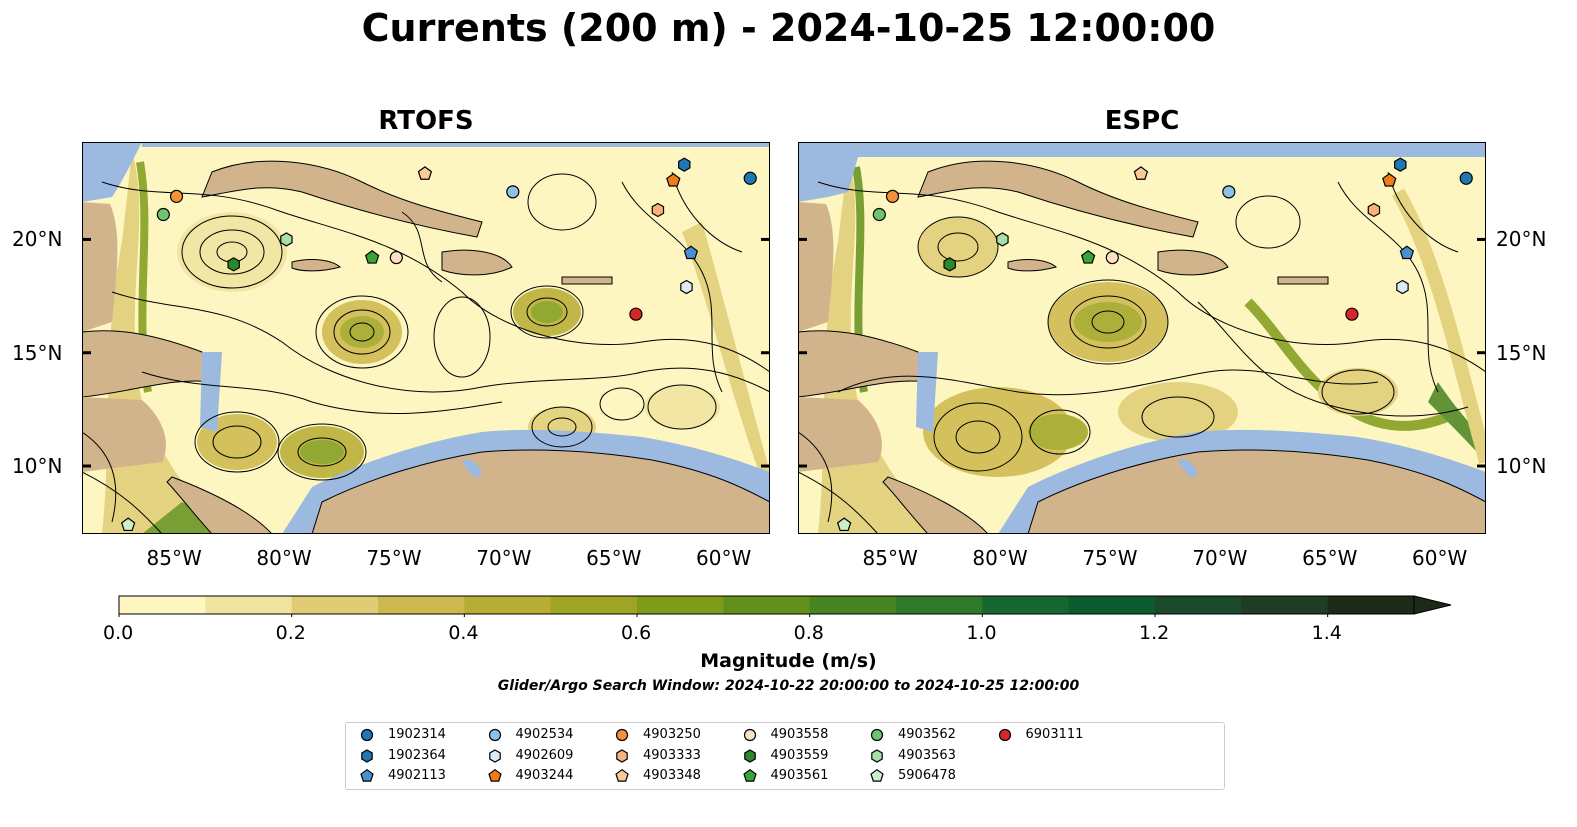 This screenshot has width=1577, height=827. Describe the element at coordinates (1521, 466) in the screenshot. I see `lat-tick-label: 10°N` at that location.